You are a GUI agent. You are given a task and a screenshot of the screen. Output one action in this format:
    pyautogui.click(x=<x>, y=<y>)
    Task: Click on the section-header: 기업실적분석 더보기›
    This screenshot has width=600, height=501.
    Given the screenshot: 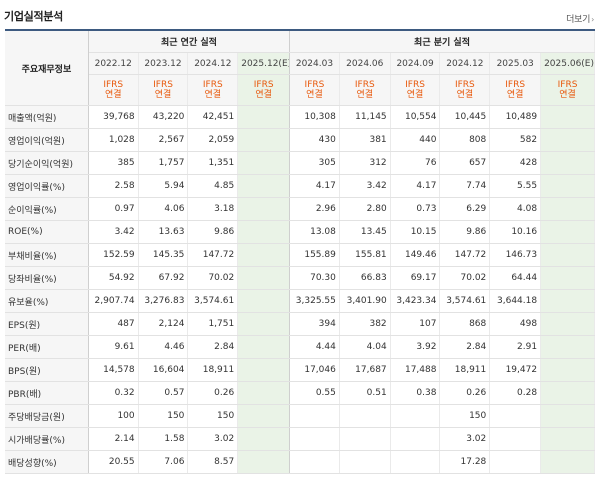 What is the action you would take?
    pyautogui.click(x=300, y=13)
    